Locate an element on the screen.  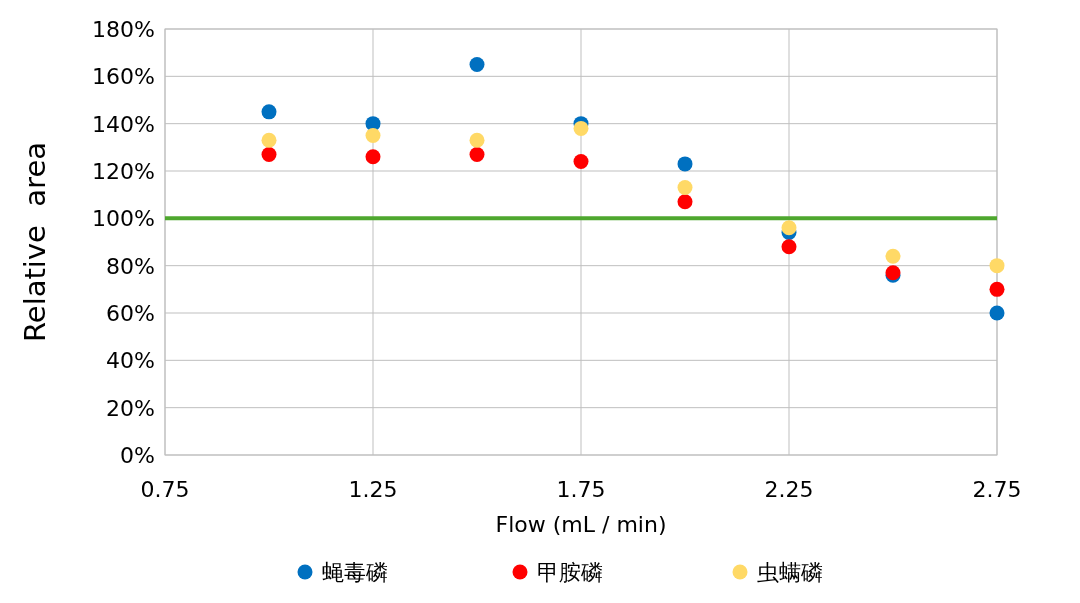
y-tick-label: 120% is located at coordinates (123, 171).